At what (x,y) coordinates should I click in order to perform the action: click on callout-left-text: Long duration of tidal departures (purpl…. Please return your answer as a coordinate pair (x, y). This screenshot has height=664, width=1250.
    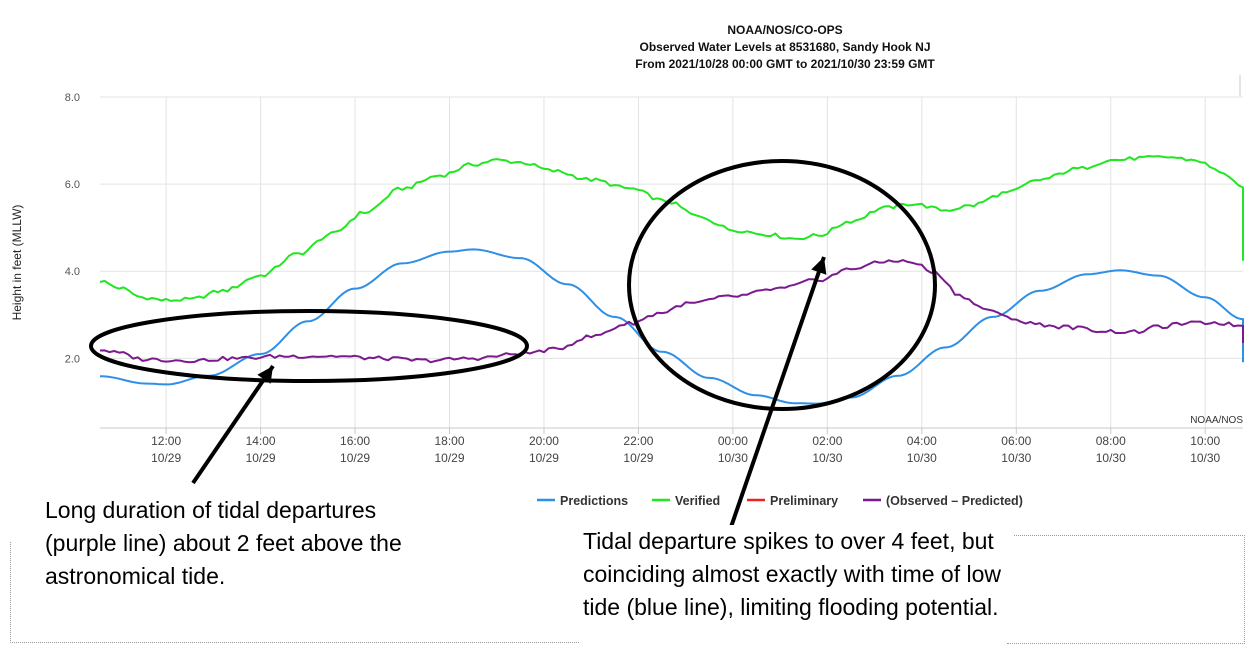
    Looking at the image, I should click on (237, 543).